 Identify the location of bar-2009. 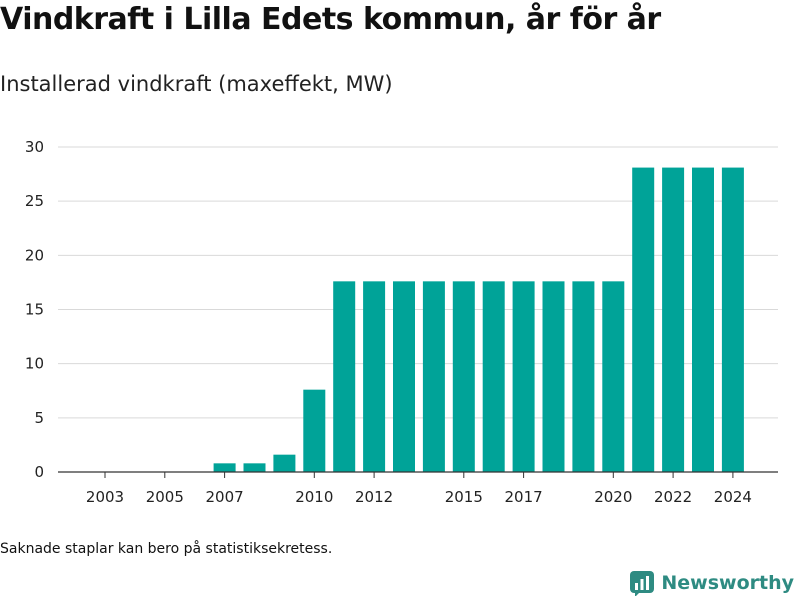
(284, 463).